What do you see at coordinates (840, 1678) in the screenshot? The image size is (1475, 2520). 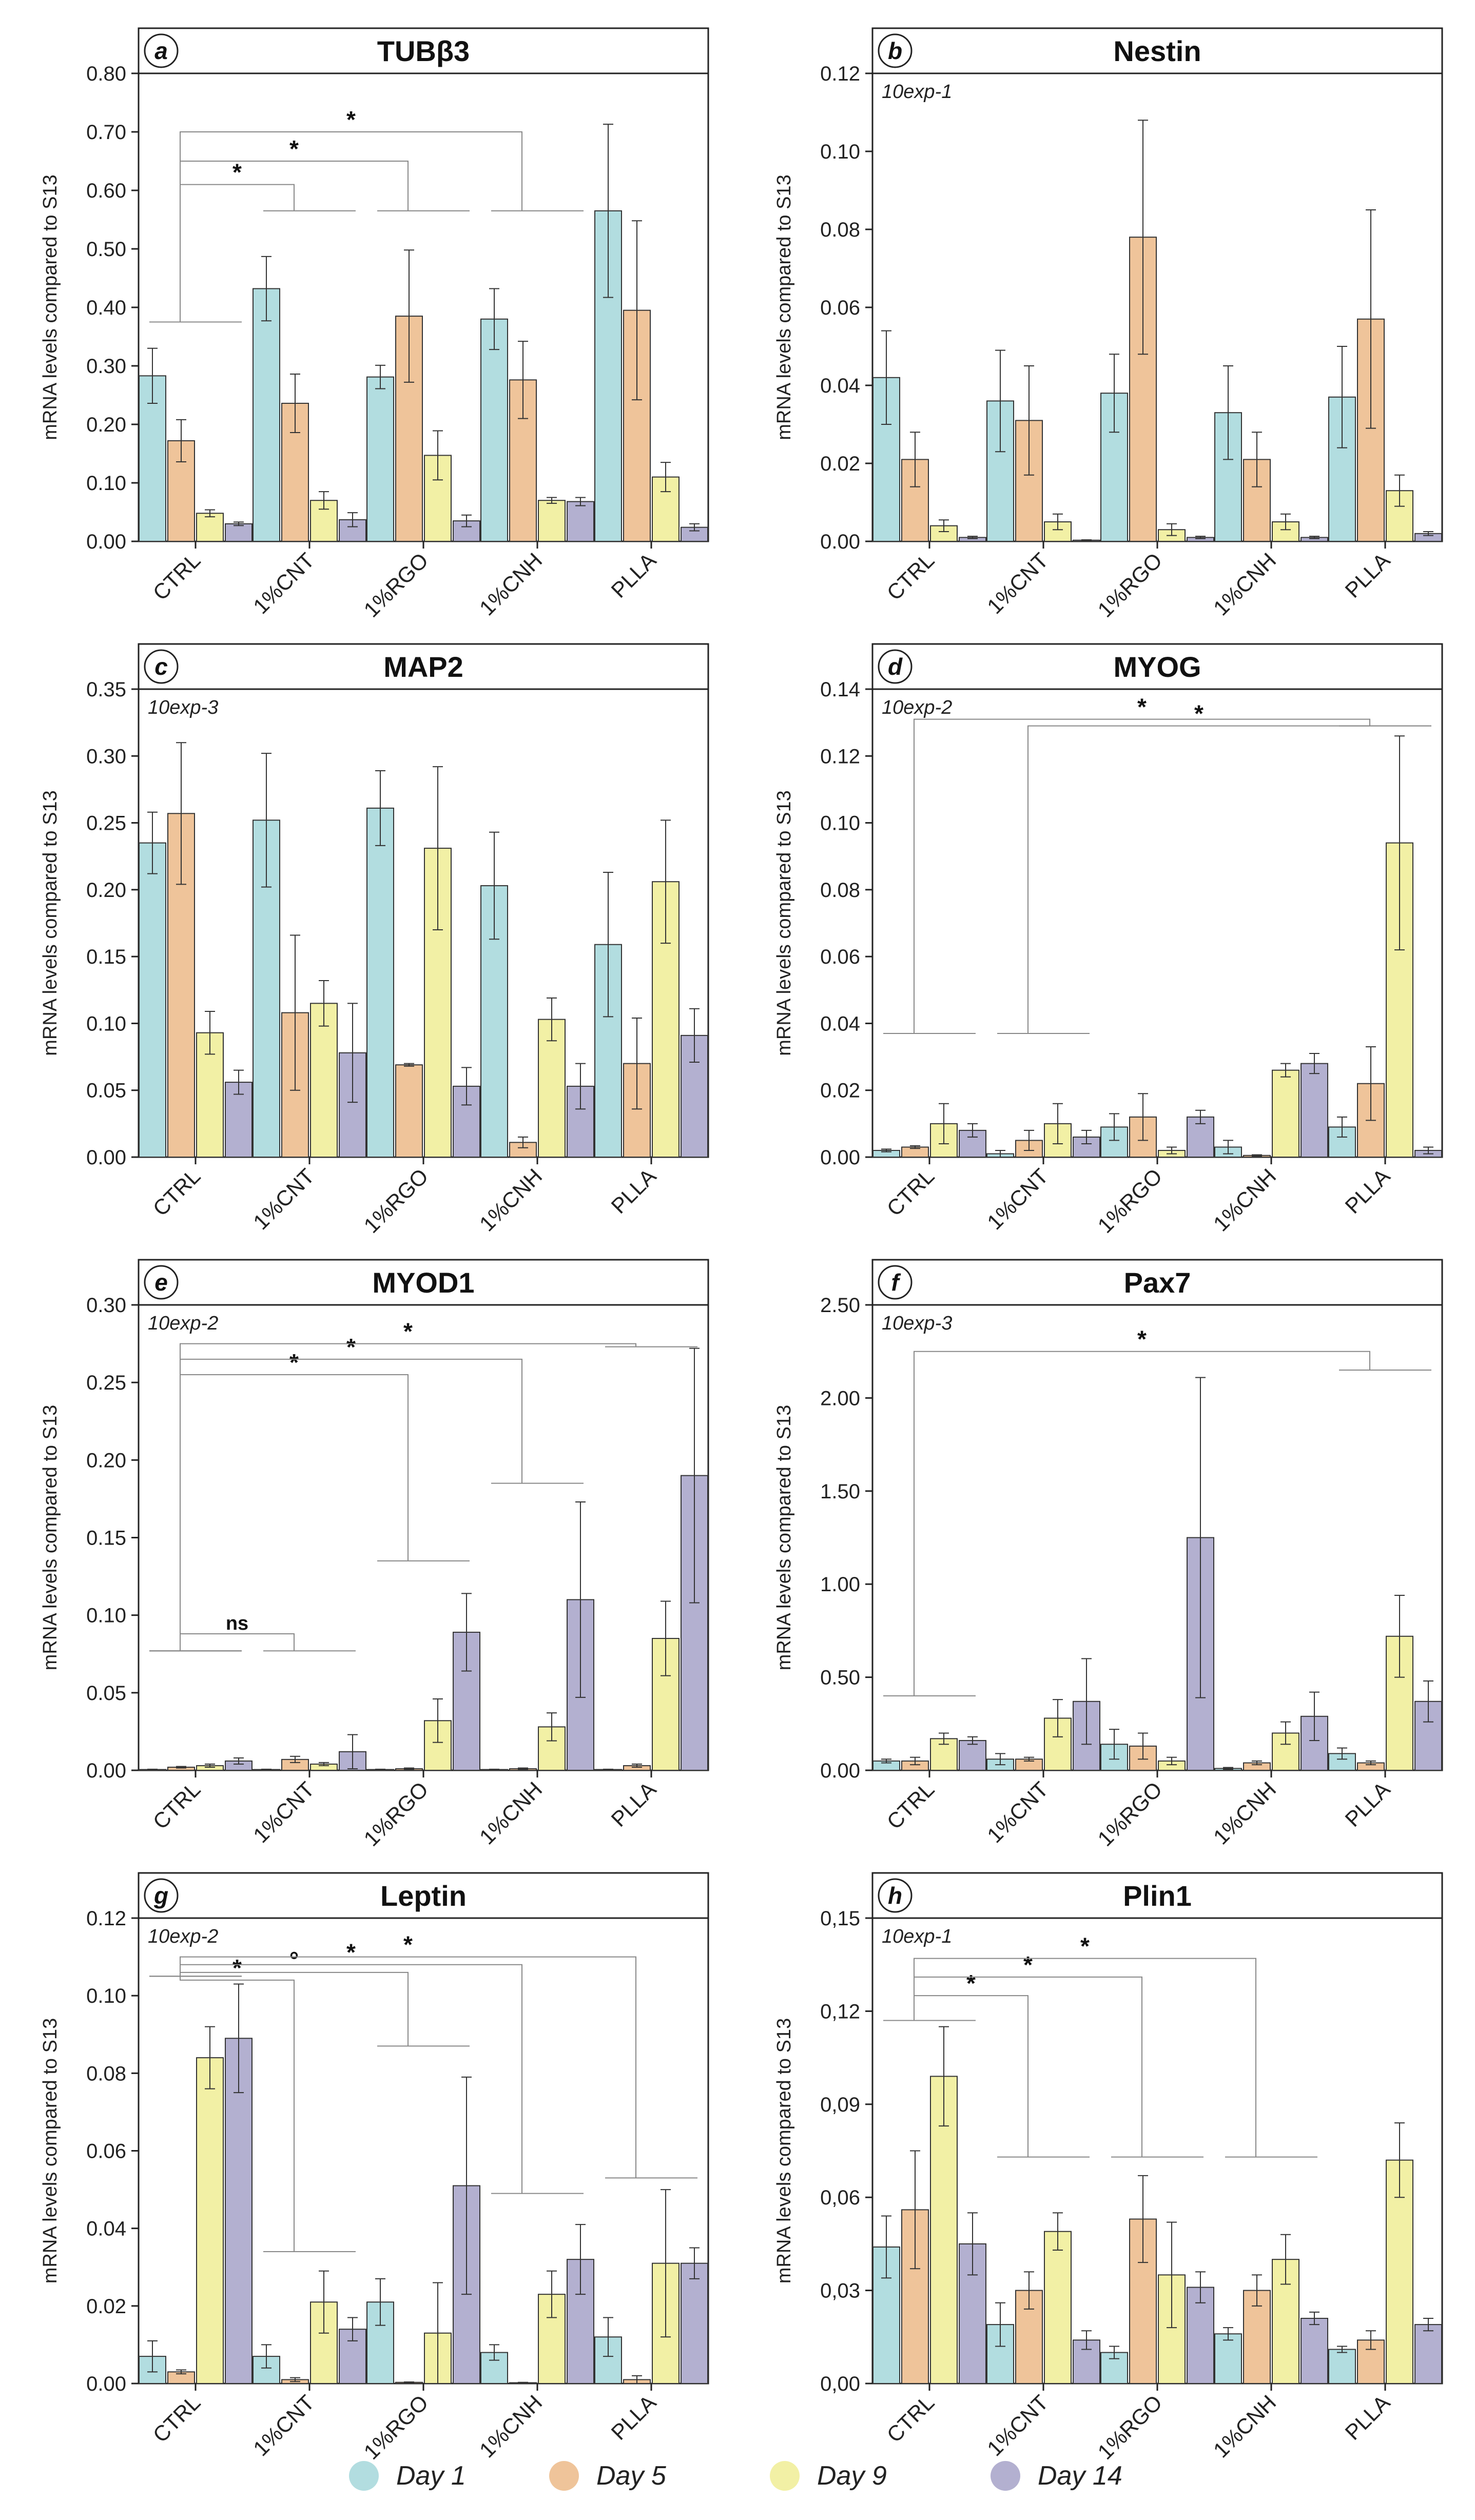 I see `y-tick-label: 0.50` at bounding box center [840, 1678].